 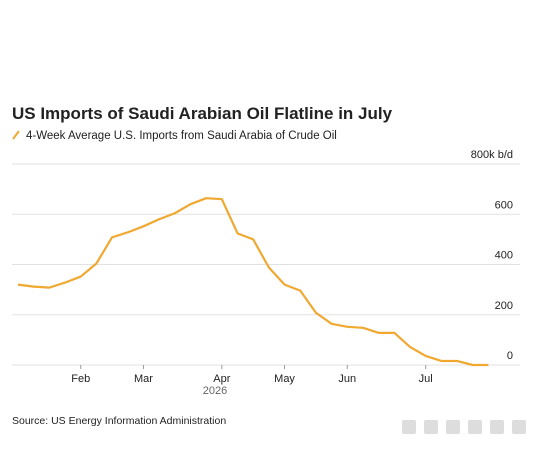 What do you see at coordinates (16, 135) in the screenshot?
I see `legend-swatch` at bounding box center [16, 135].